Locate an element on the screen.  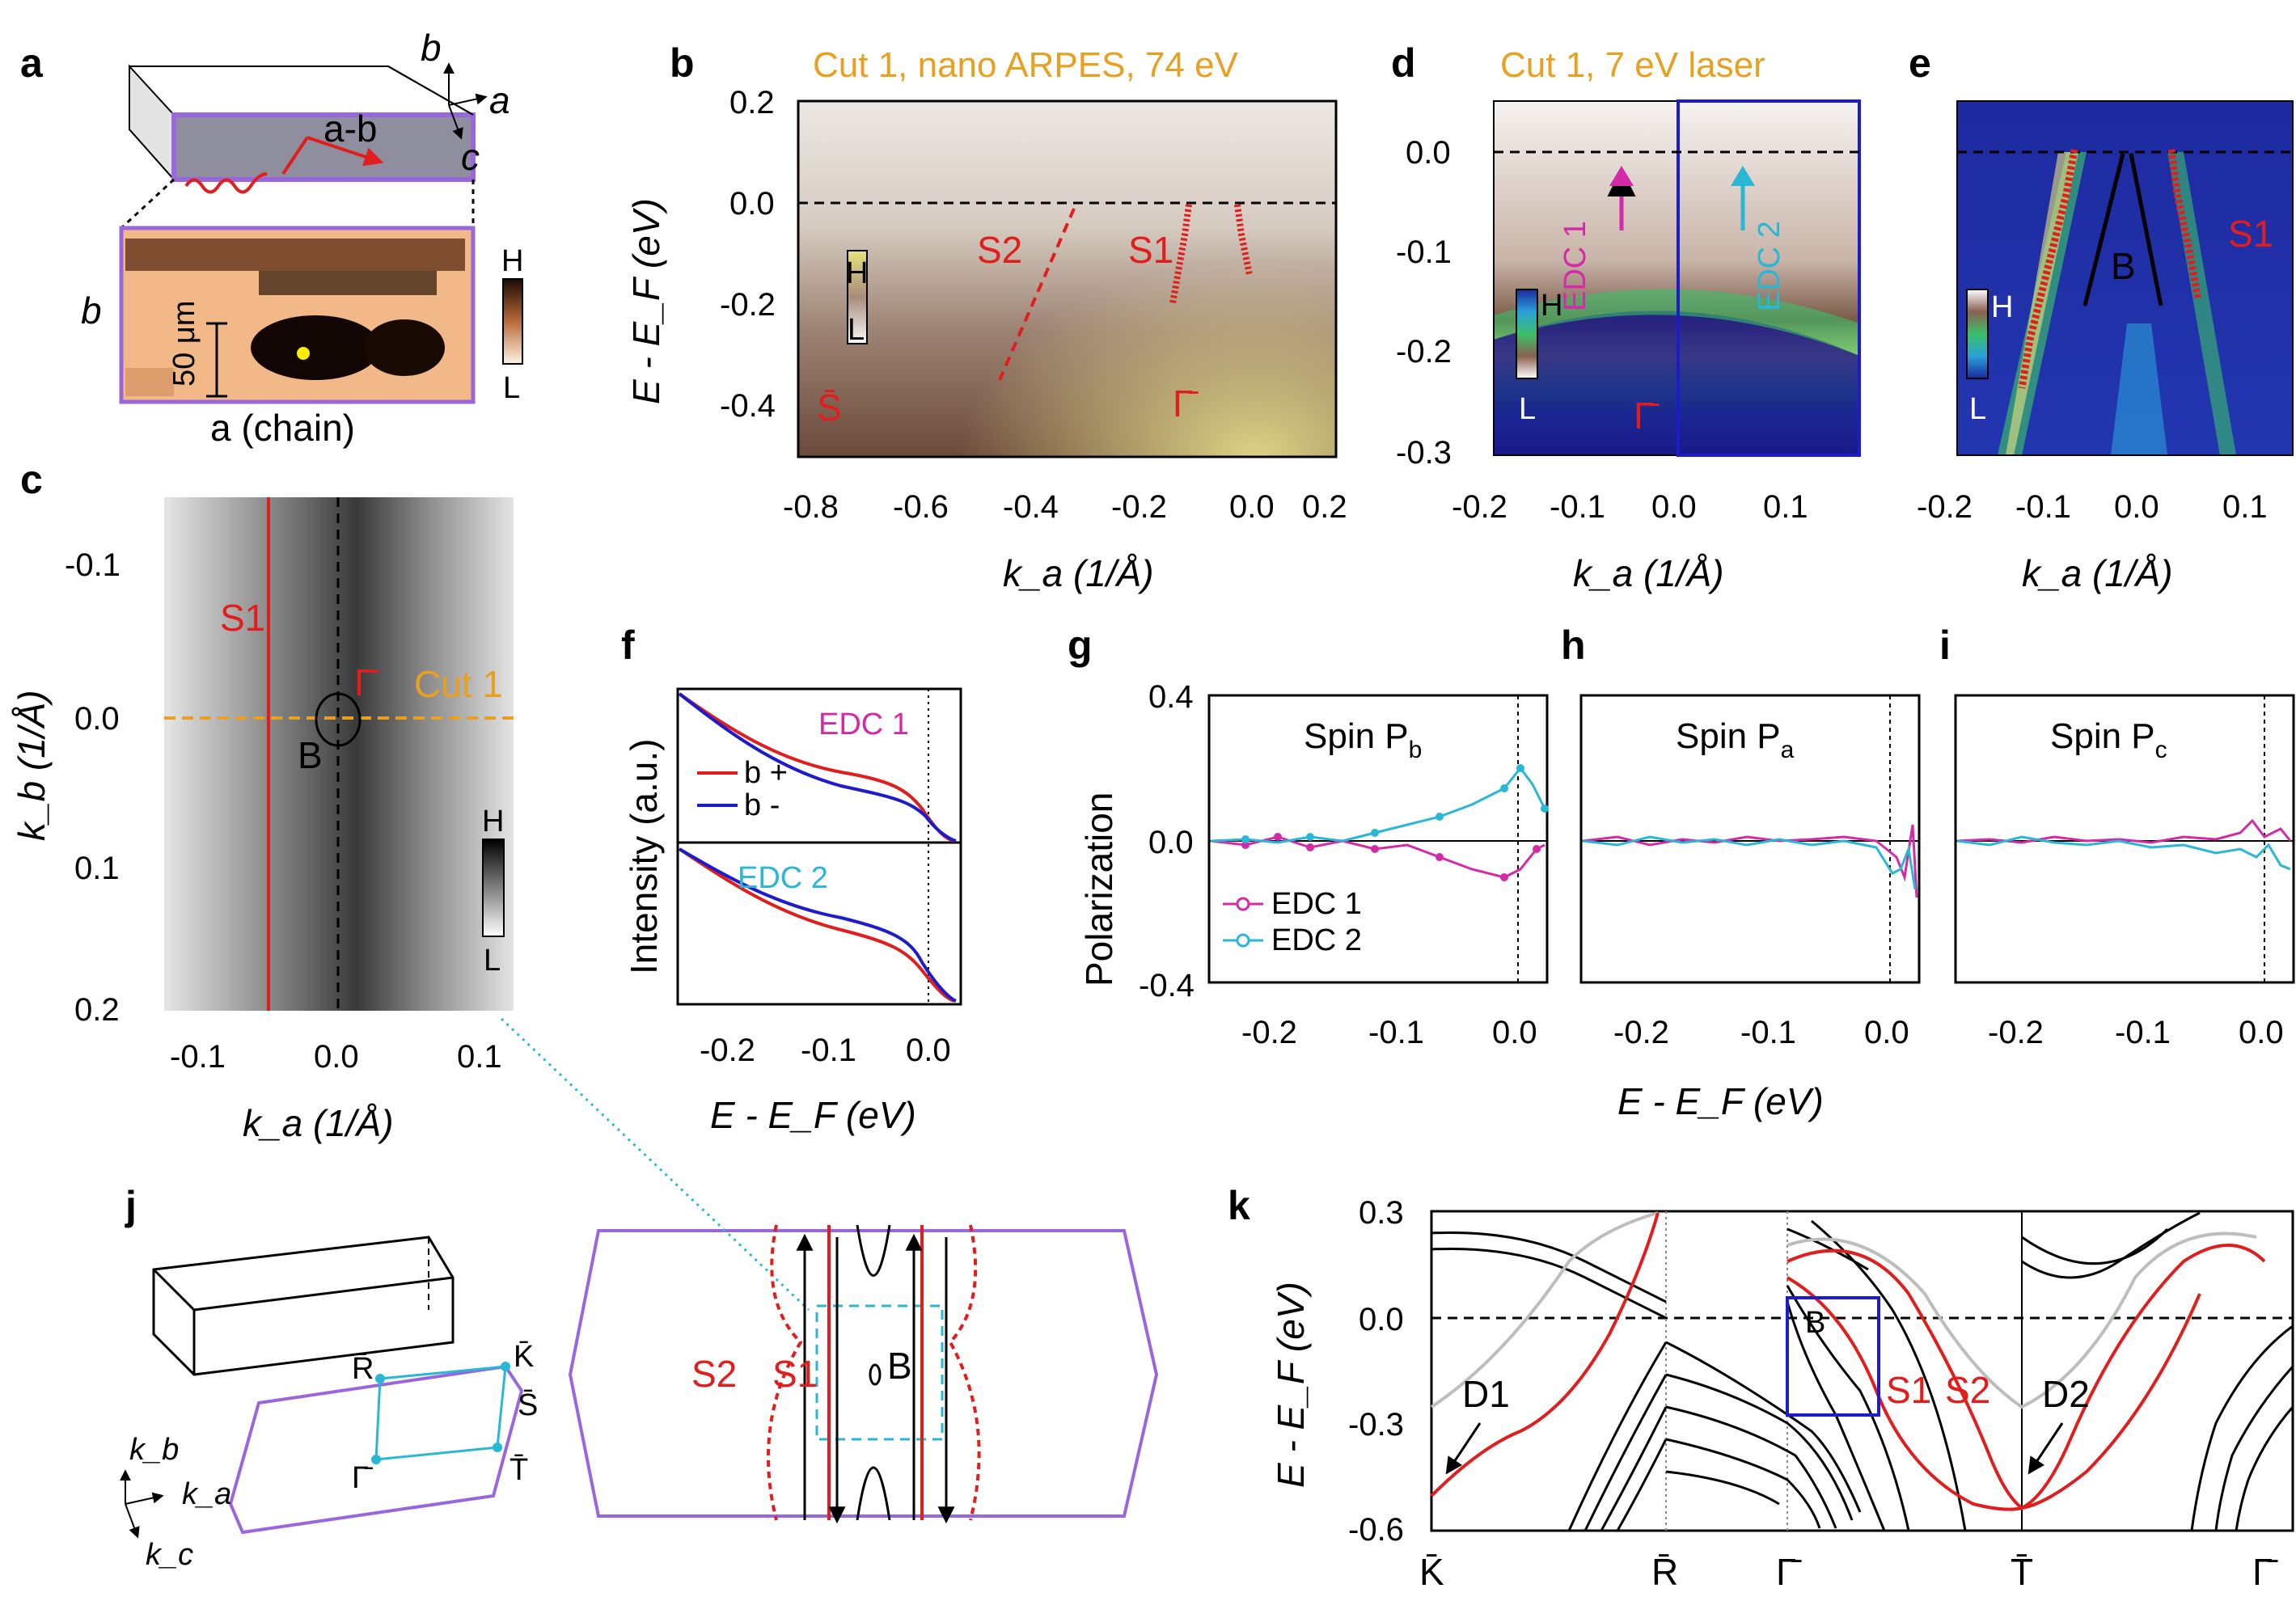
xtick-e-0: -0.2 is located at coordinates (1945, 507).